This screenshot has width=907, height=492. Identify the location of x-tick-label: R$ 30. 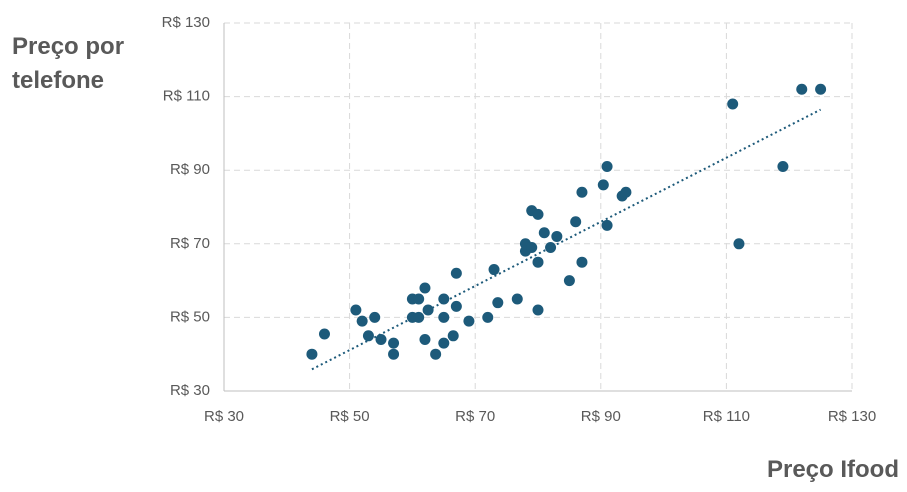
(224, 416).